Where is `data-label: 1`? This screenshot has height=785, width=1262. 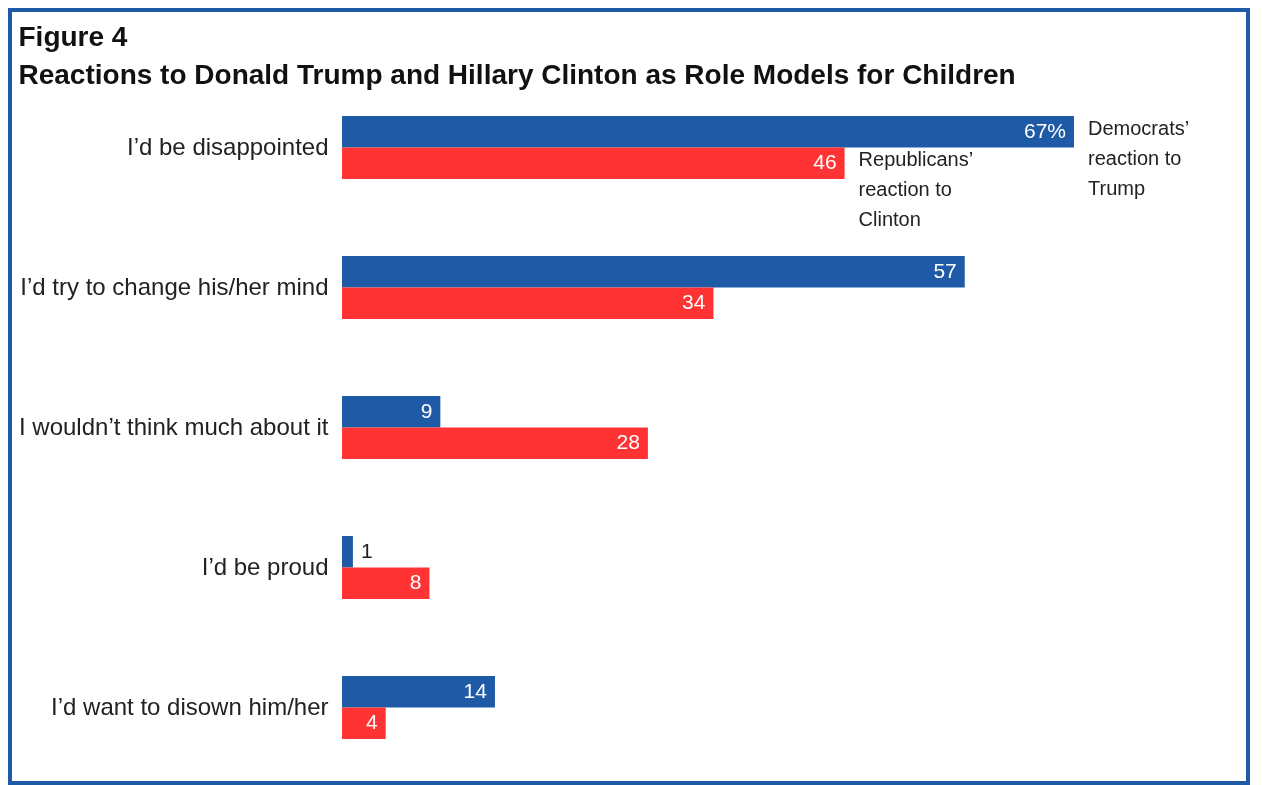
data-label: 1 is located at coordinates (366, 550).